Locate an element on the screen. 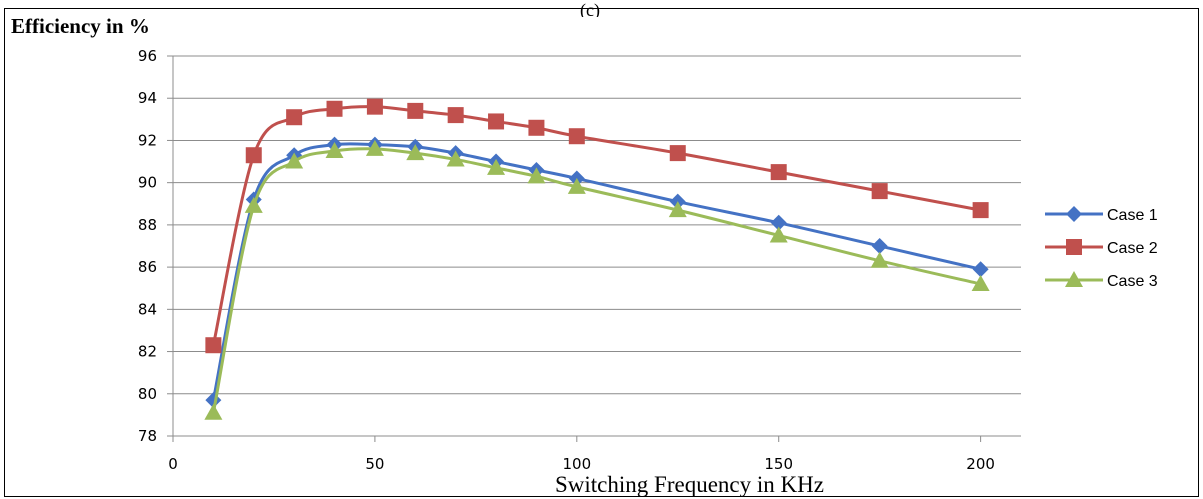 This screenshot has width=1203, height=499. y-tick-label: 90 is located at coordinates (147, 183).